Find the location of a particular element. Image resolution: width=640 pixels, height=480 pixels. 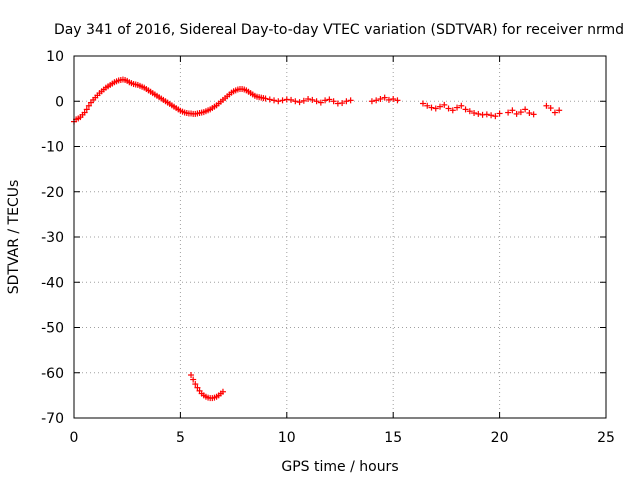

x-tick-label: 0 is located at coordinates (74, 438).